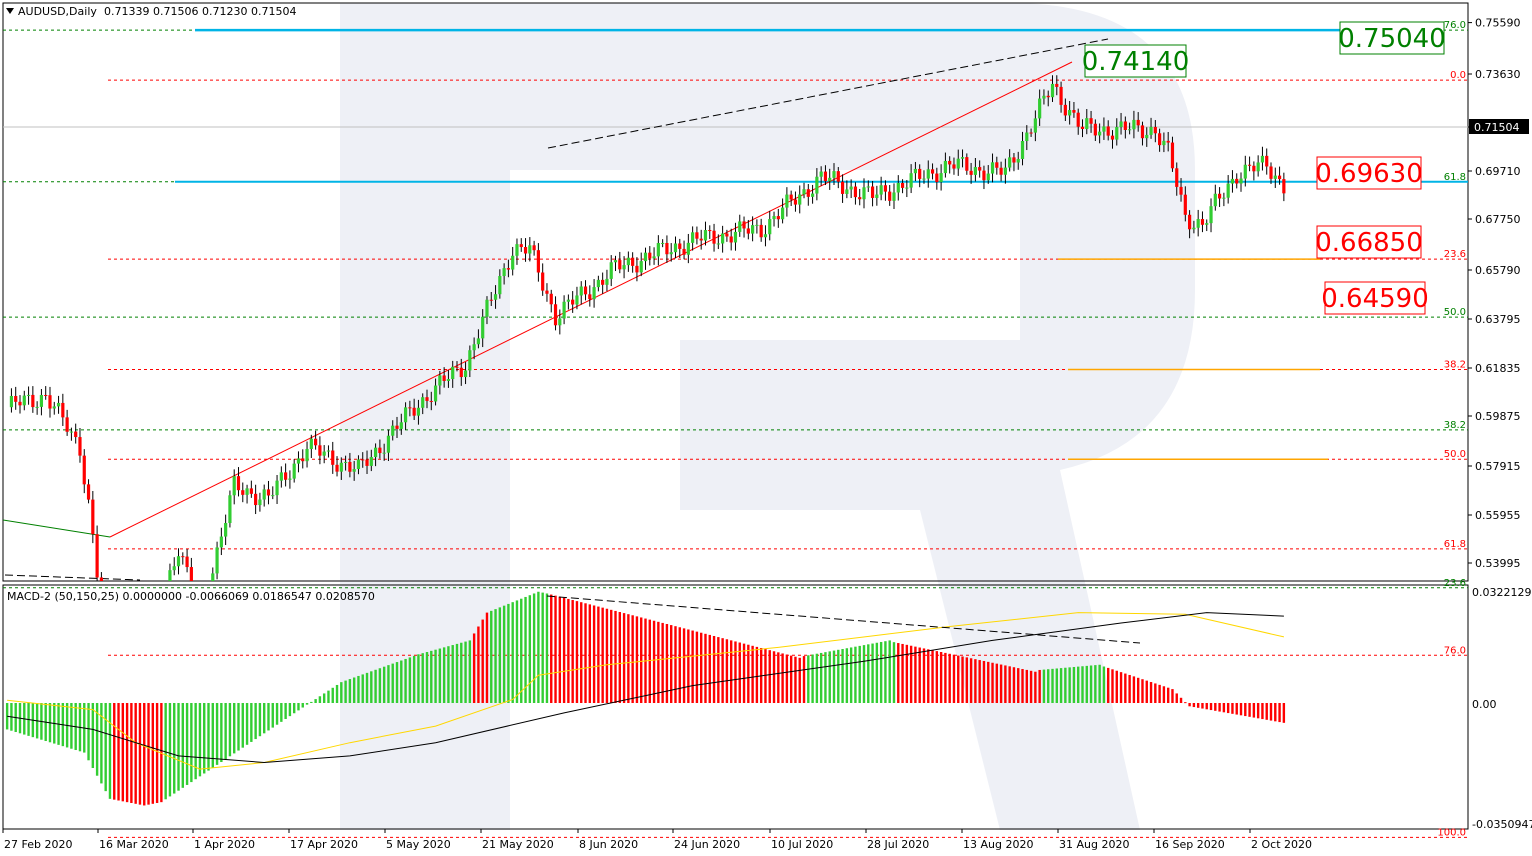 Image resolution: width=1532 pixels, height=856 pixels. I want to click on price-boxes: 0.75040 0.74140 0.69630 0.66850 0.64590, so click(1264, 168).